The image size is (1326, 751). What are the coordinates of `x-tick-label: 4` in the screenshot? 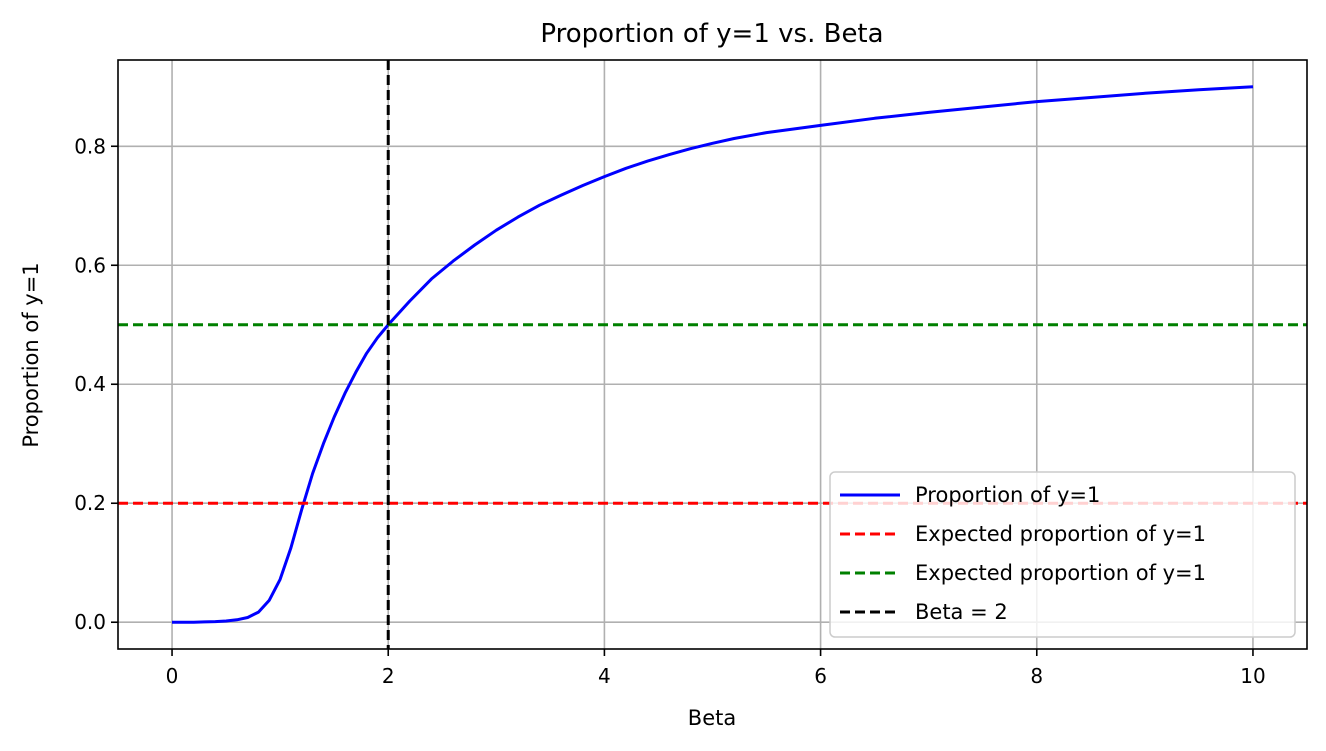 It's located at (604, 676).